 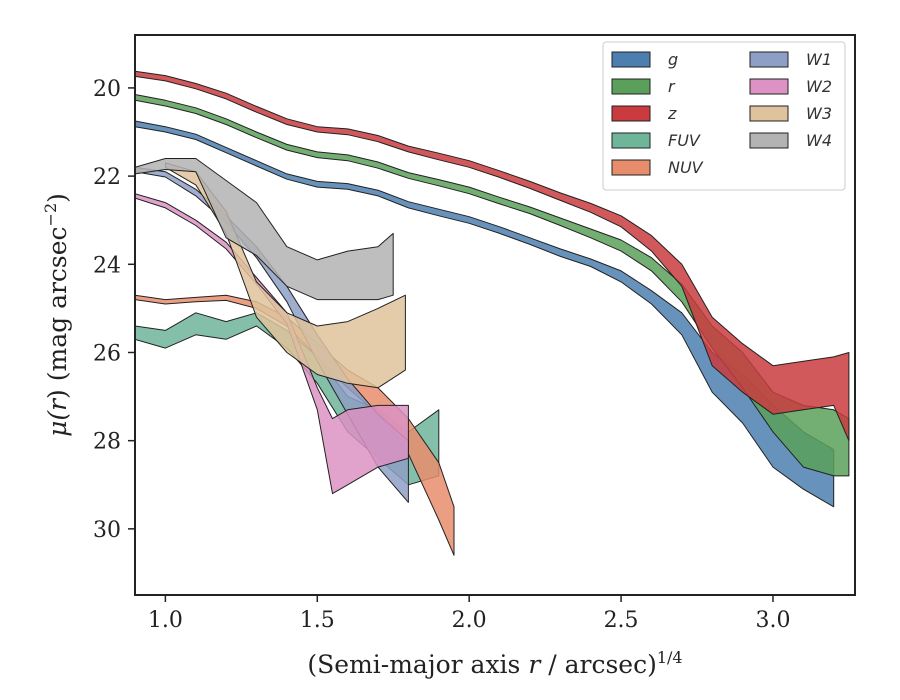 I want to click on legend-label-W4: W4, so click(x=819, y=140).